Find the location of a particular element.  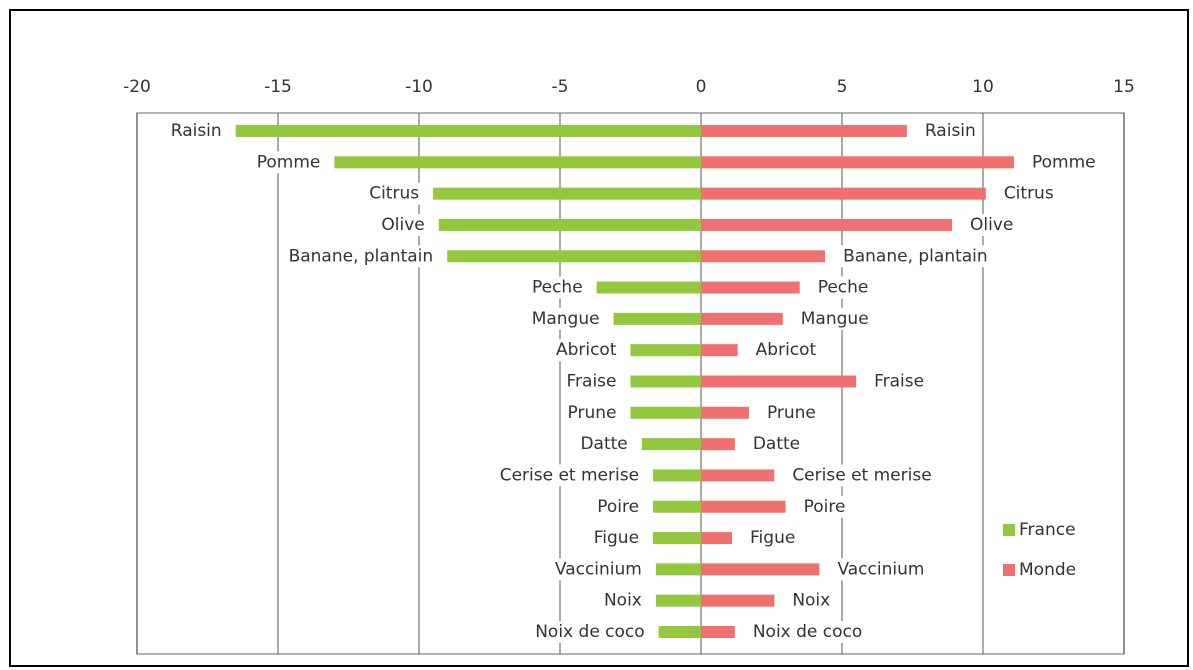

label: Cerise et merise is located at coordinates (569, 475).